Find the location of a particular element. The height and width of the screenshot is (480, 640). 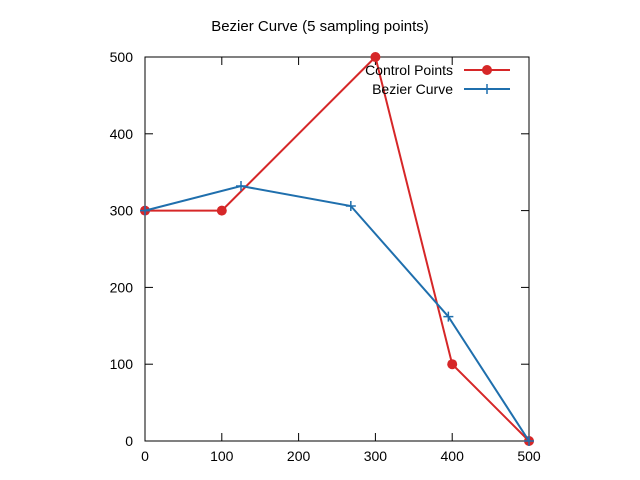

x-tick-label: 500 is located at coordinates (529, 456).